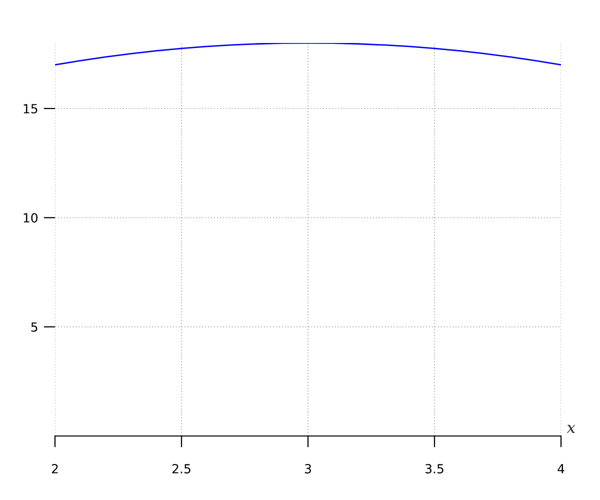  What do you see at coordinates (31, 218) in the screenshot?
I see `y-tick-label: 10` at bounding box center [31, 218].